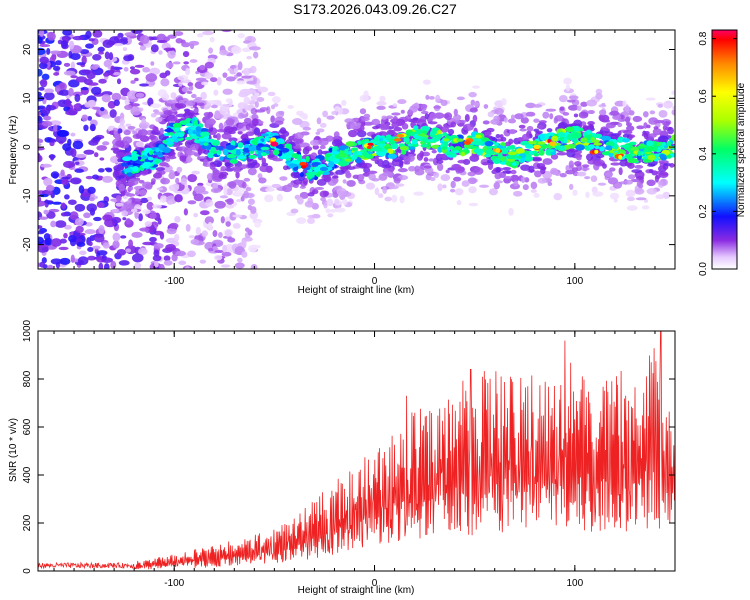 This screenshot has height=600, width=750. Describe the element at coordinates (27, 244) in the screenshot. I see `spectrogram-ytick-label: -20` at that location.